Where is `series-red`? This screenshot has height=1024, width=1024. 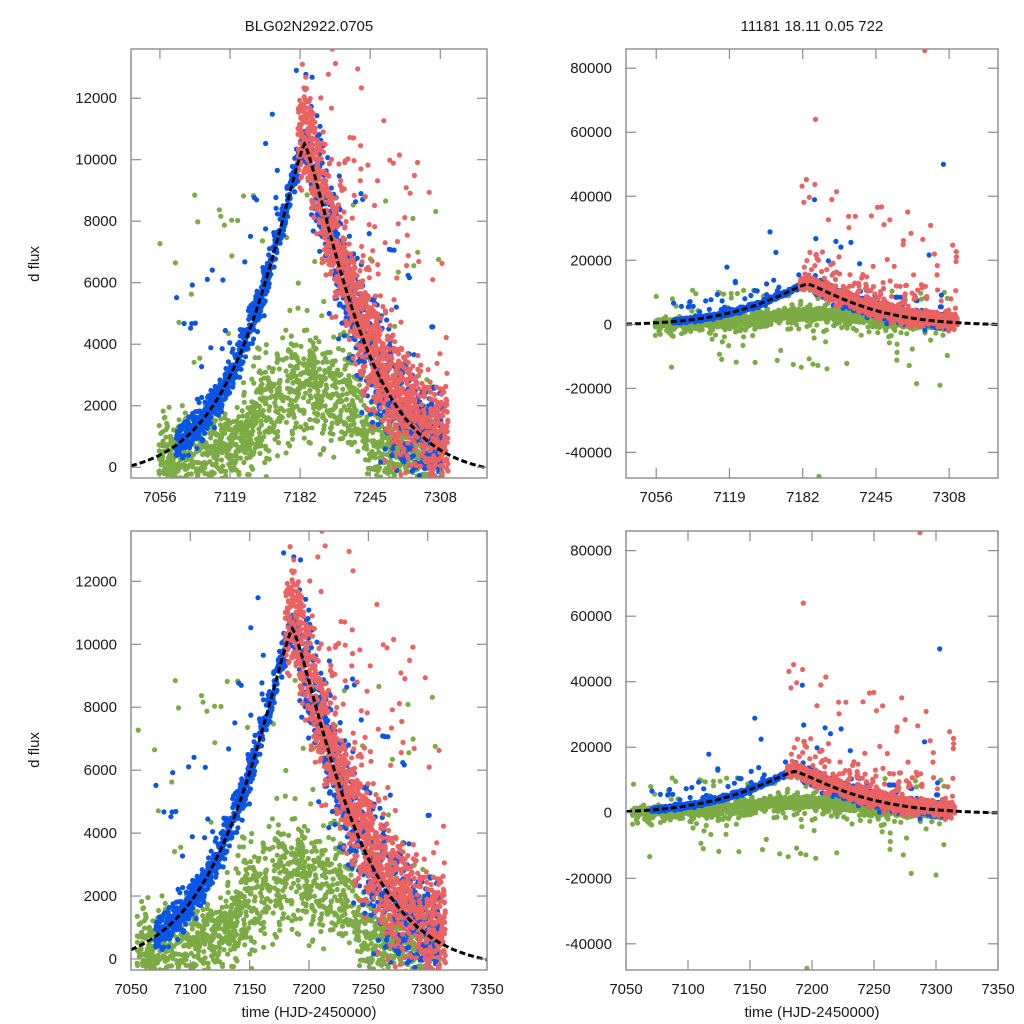
series-red is located at coordinates (373, 268).